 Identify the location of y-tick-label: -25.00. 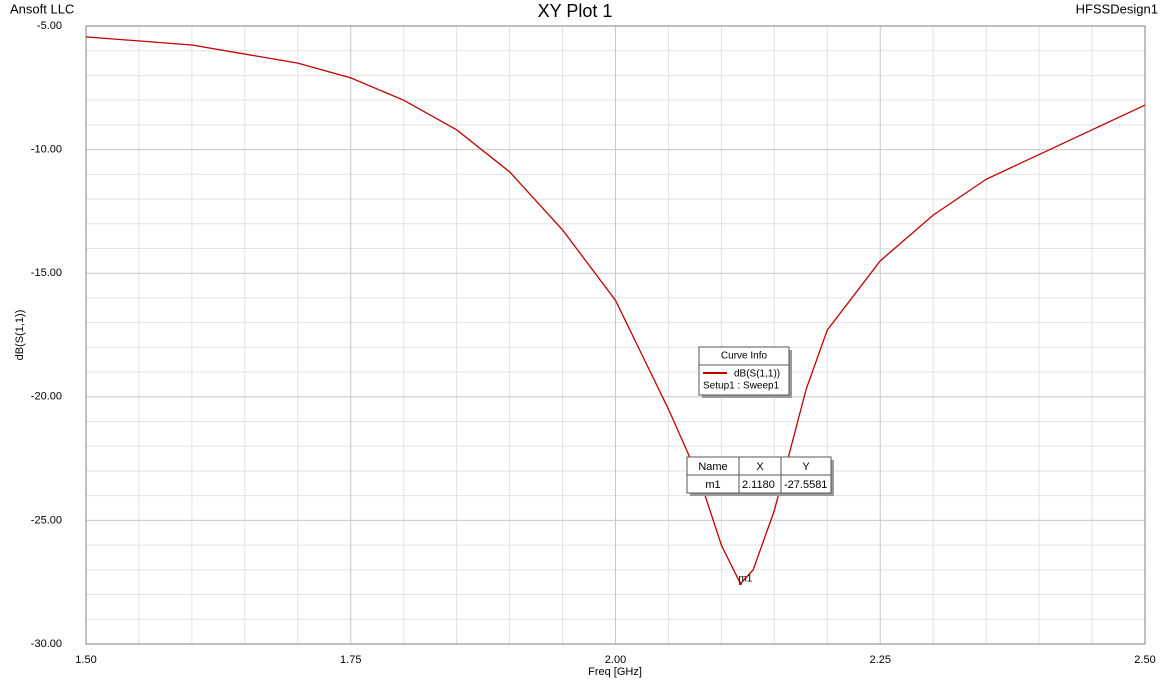
(46, 520).